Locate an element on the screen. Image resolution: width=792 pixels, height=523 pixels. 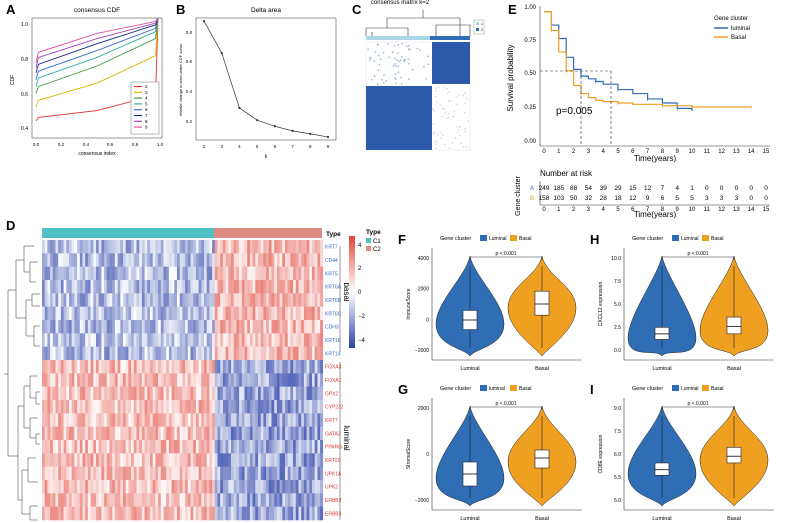
e-risk-value: 0 is located at coordinates (722, 188).